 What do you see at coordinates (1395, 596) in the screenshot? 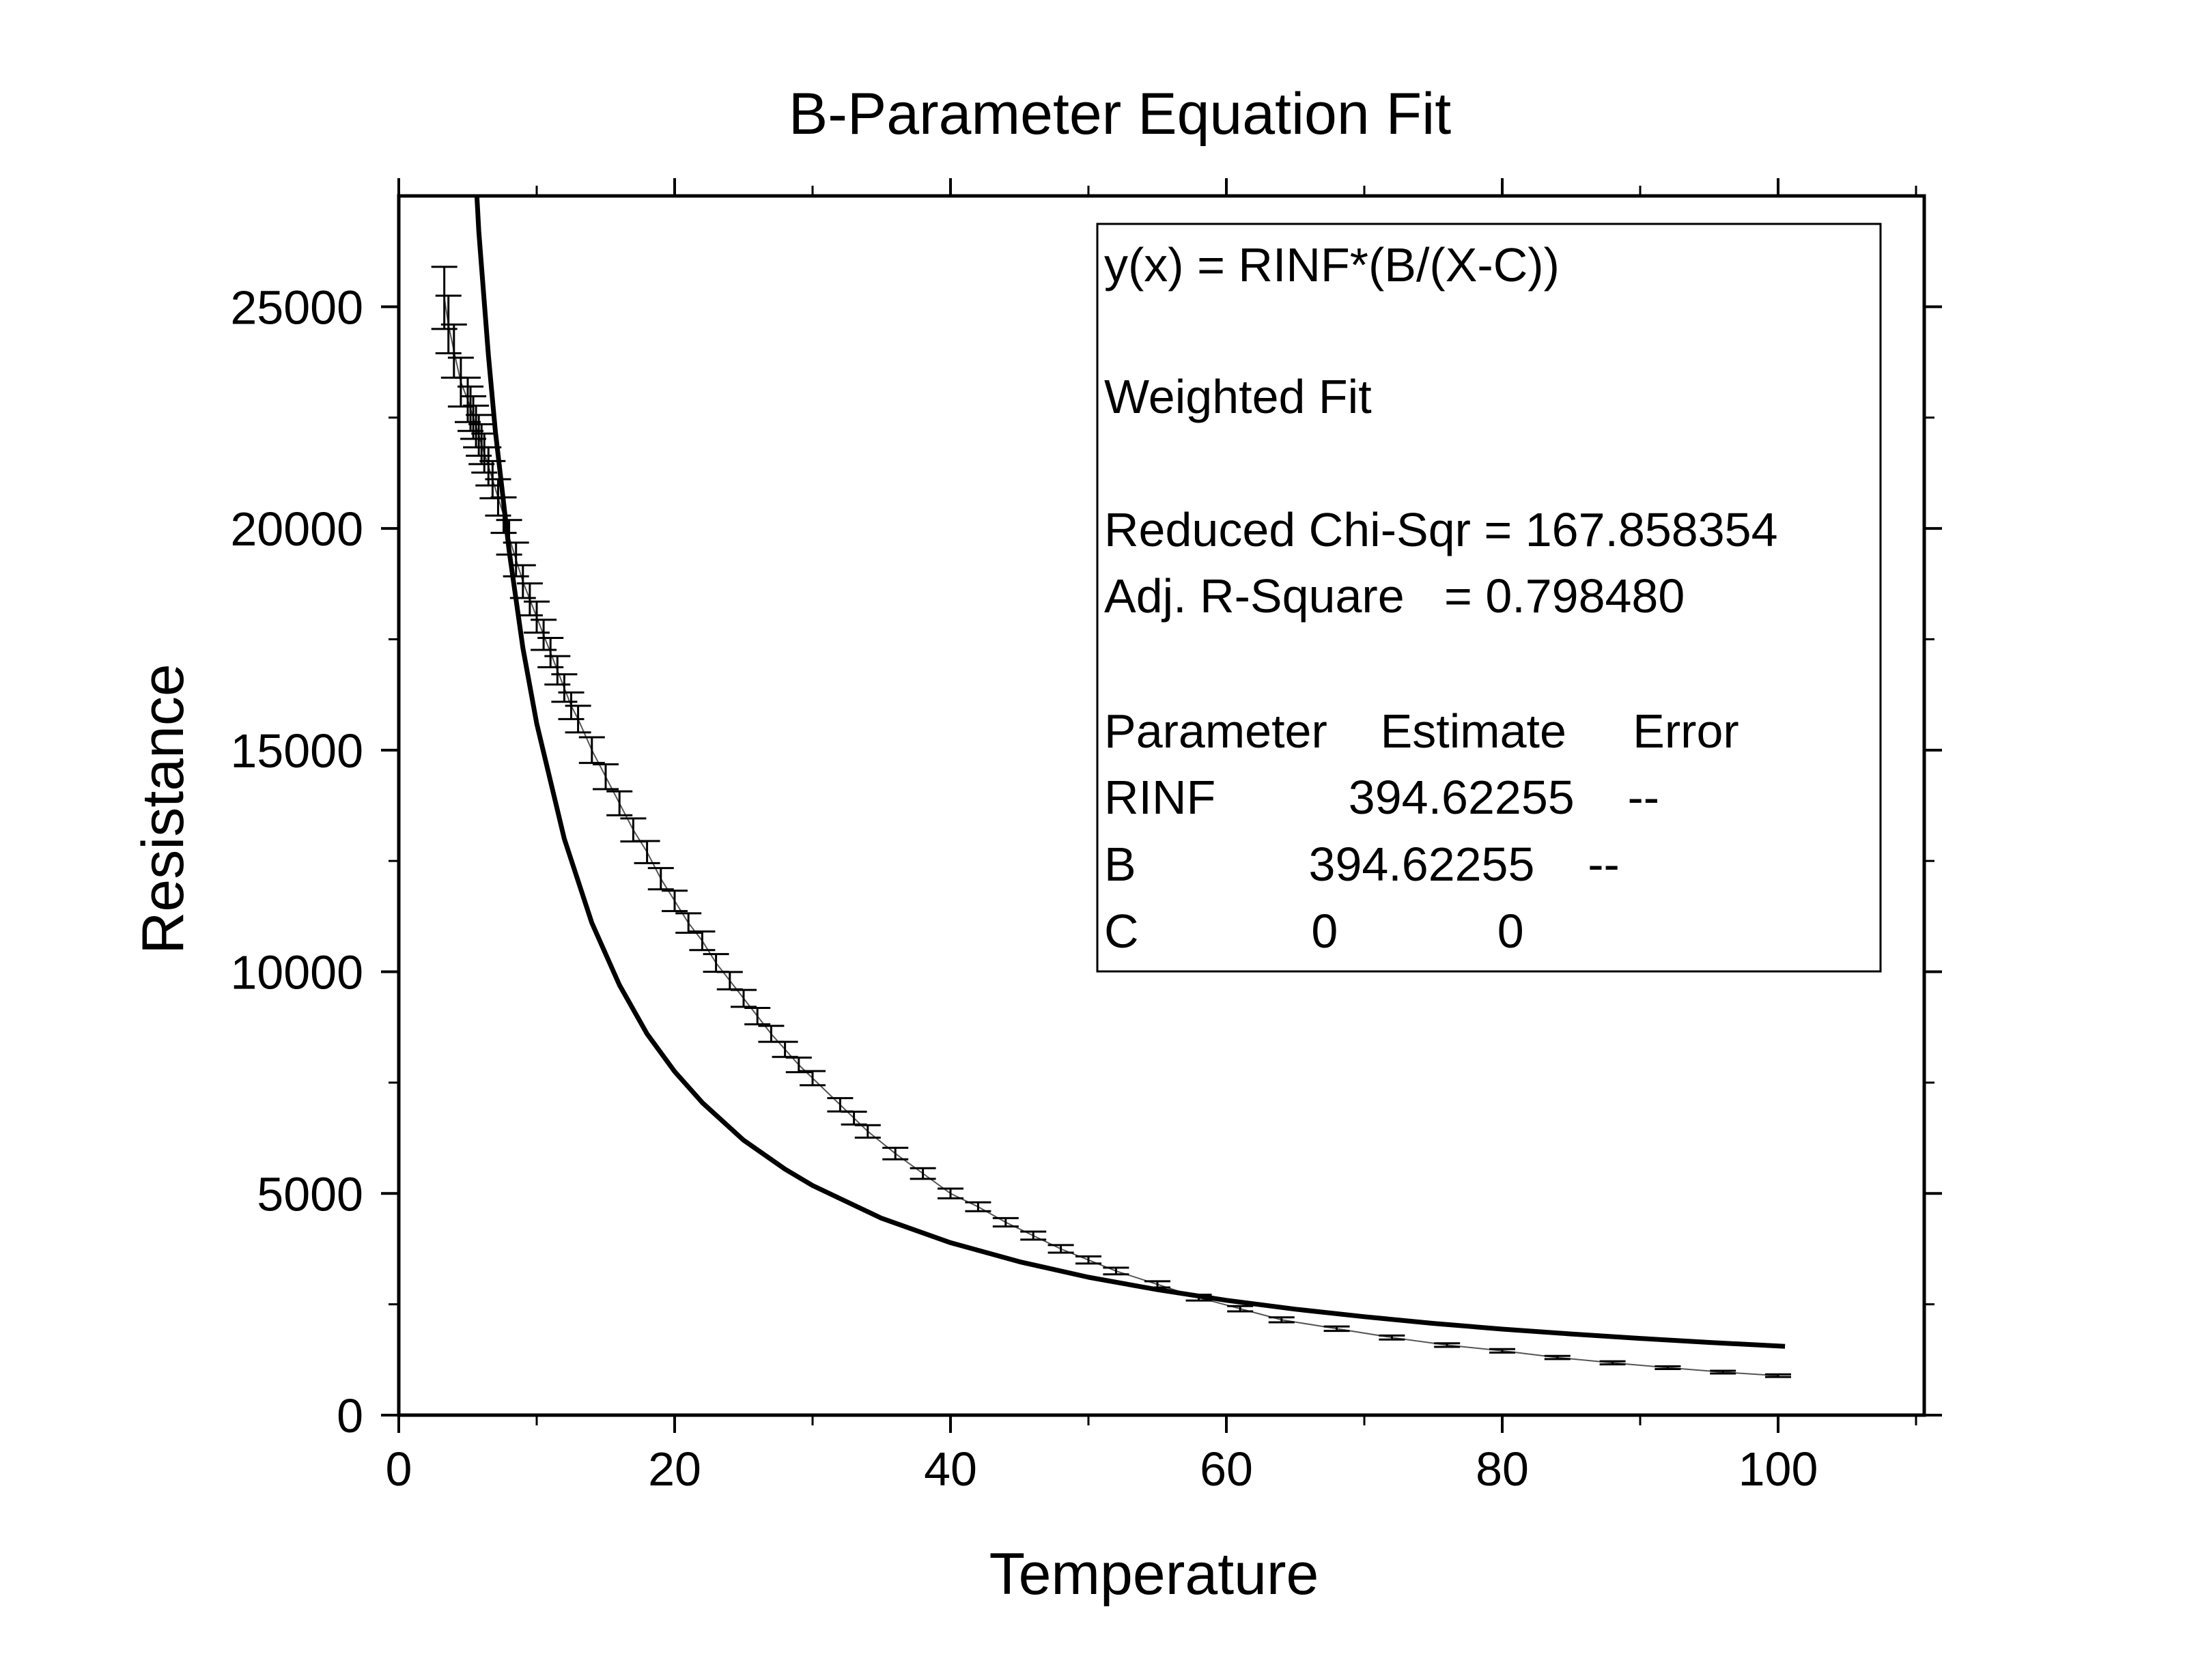
I see `annotation-r-square: Adj. R-Square = 0.798480` at bounding box center [1395, 596].